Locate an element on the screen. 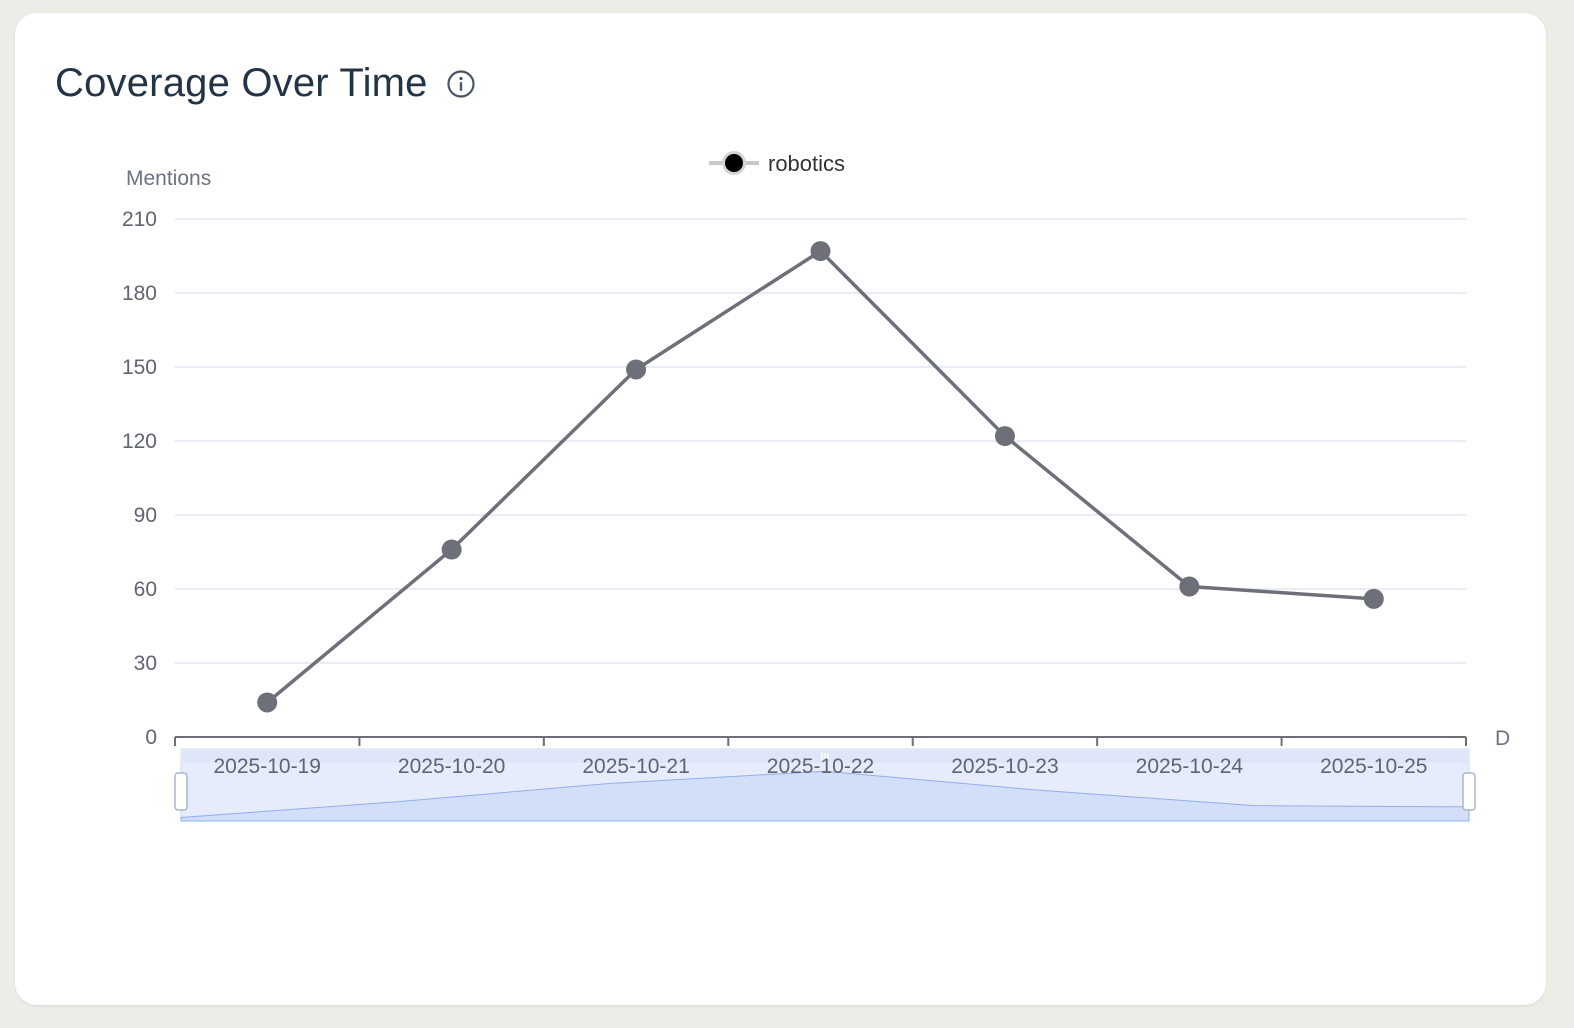  y-tick-label: 150 is located at coordinates (139, 367).